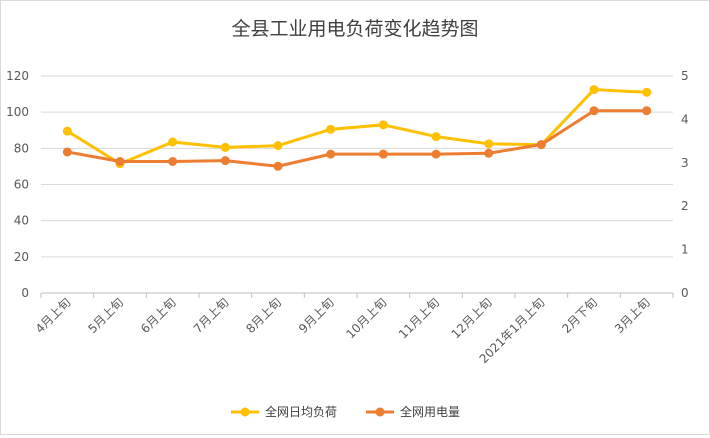  I want to click on x-category-label: 12月上旬, so click(472, 318).